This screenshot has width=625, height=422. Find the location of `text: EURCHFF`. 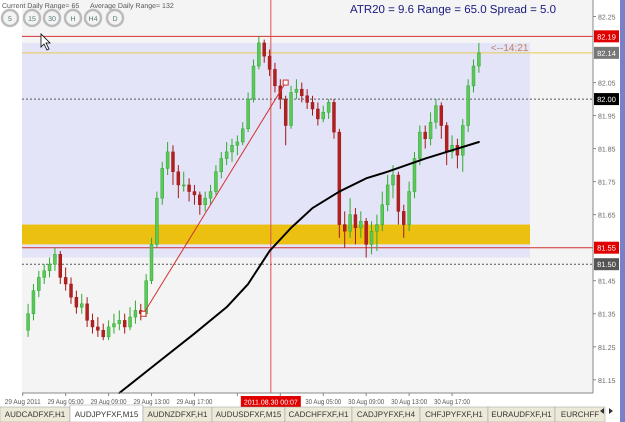

text: EURCHFF is located at coordinates (580, 414).